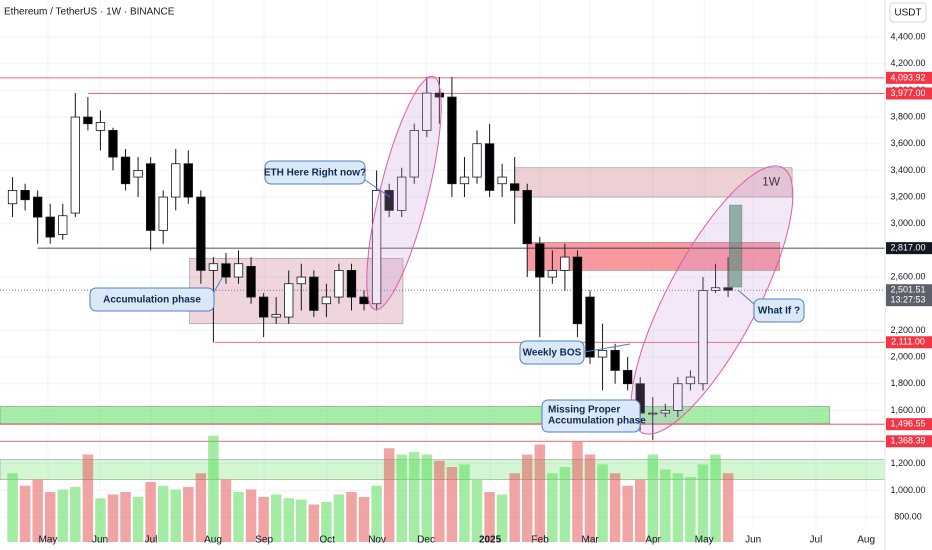 This screenshot has width=932, height=550. Describe the element at coordinates (327, 540) in the screenshot. I see `x-tick-label: Oct` at that location.